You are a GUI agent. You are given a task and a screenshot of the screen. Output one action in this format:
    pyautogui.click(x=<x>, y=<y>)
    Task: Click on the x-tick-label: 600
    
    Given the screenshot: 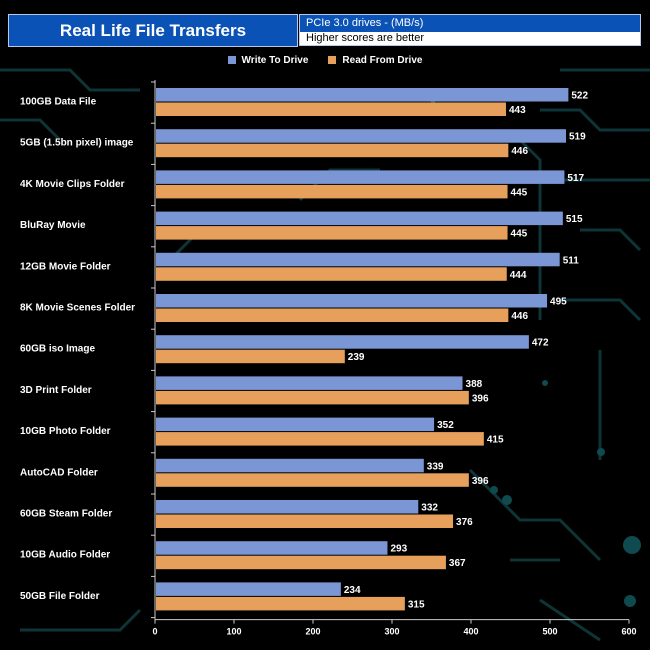 What is the action you would take?
    pyautogui.click(x=628, y=632)
    